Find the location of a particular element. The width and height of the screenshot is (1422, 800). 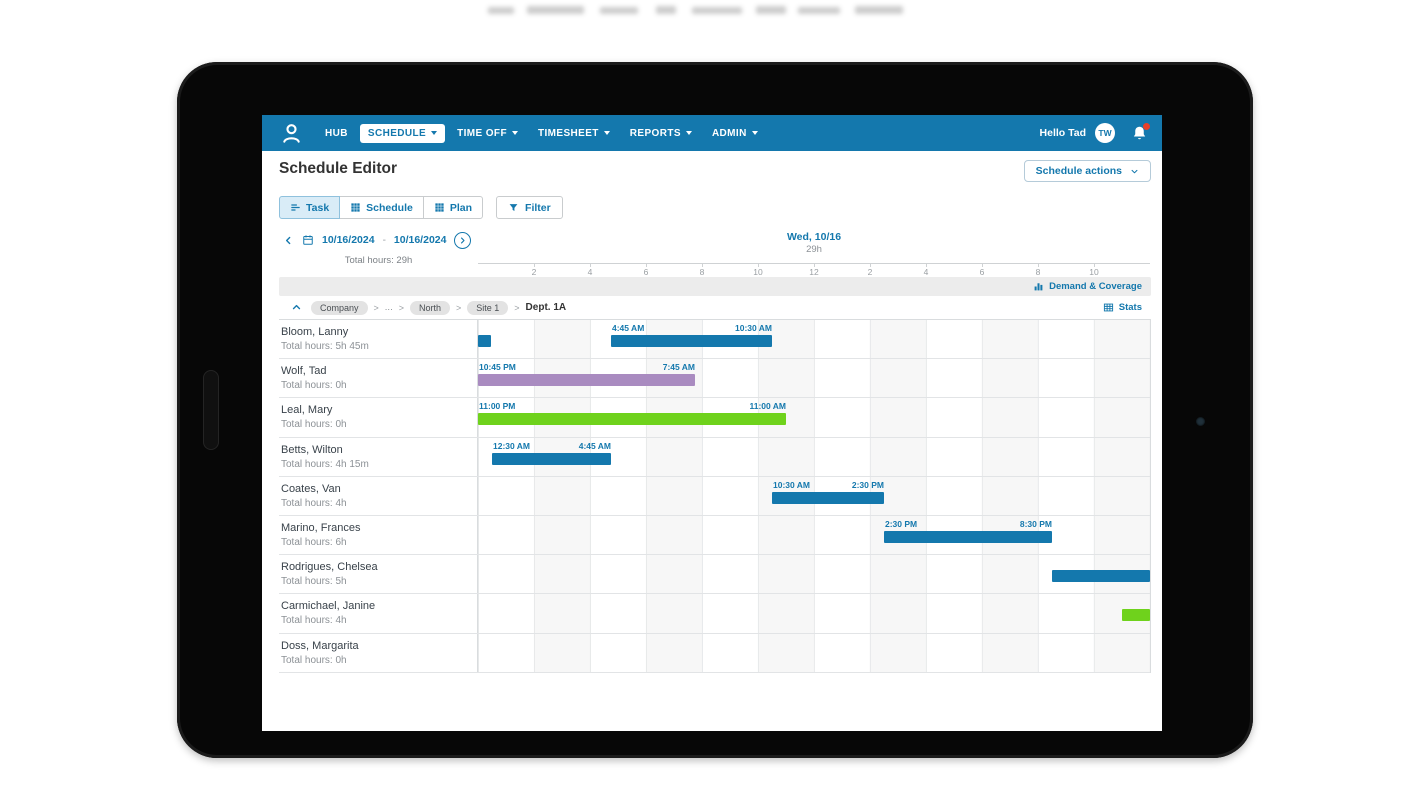

tab-schedule: Schedule is located at coordinates (381, 207).